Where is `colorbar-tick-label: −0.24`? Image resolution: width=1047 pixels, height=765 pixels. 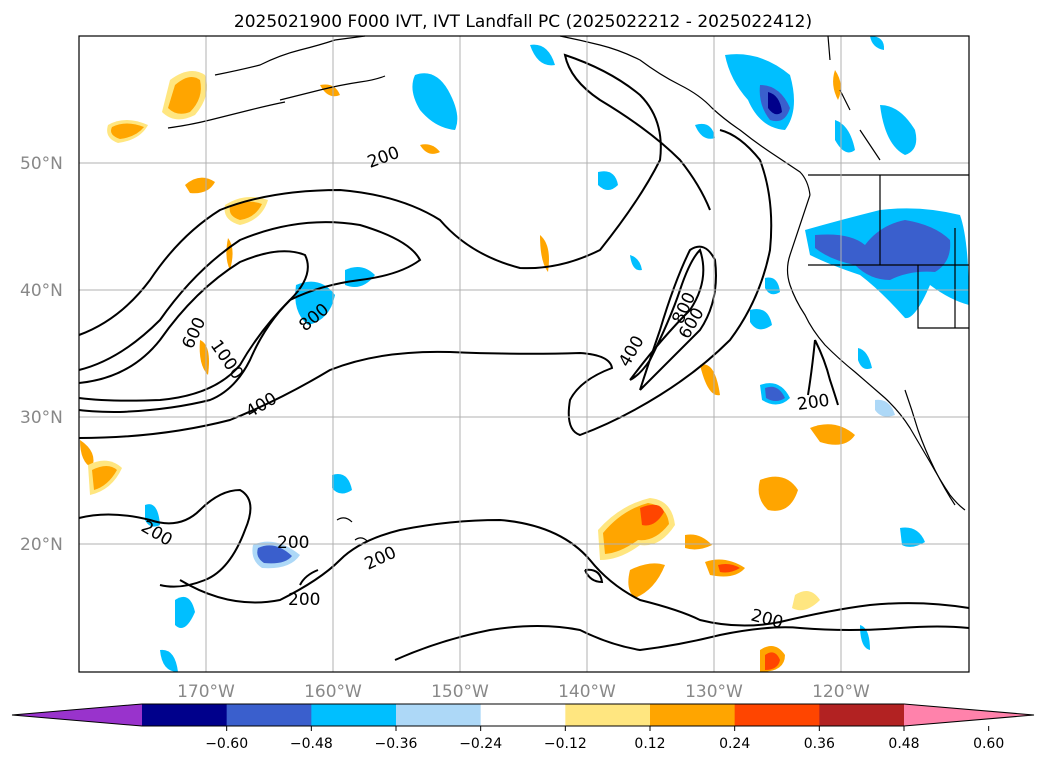 colorbar-tick-label: −0.24 is located at coordinates (480, 744).